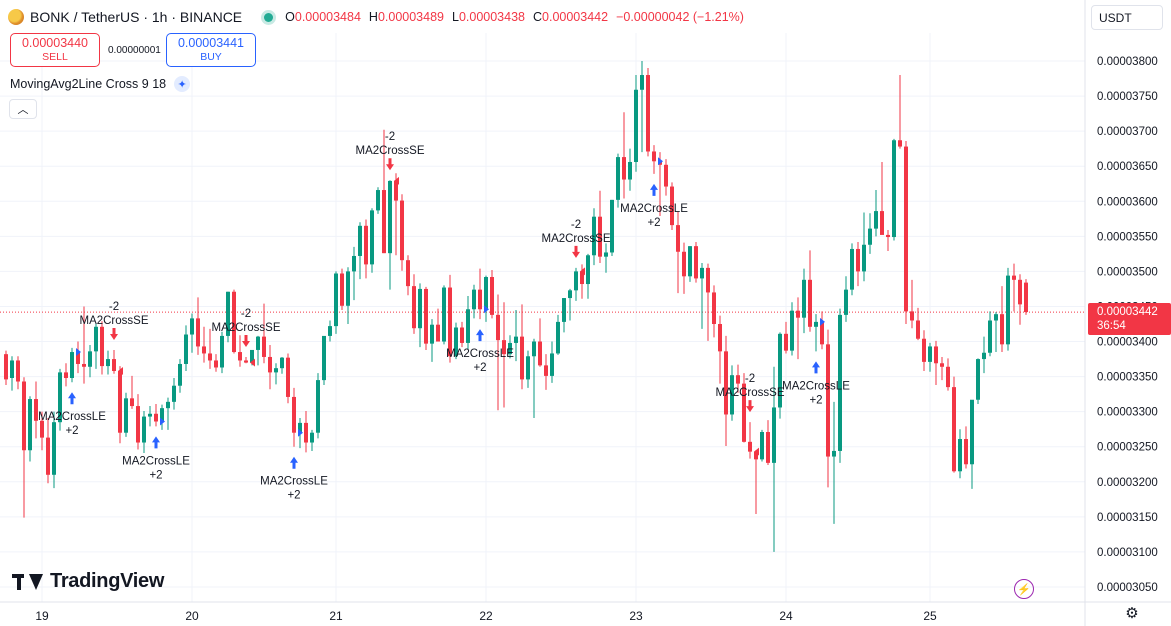 The width and height of the screenshot is (1171, 626). I want to click on y-tick-label: 0.00003550, so click(1127, 237).